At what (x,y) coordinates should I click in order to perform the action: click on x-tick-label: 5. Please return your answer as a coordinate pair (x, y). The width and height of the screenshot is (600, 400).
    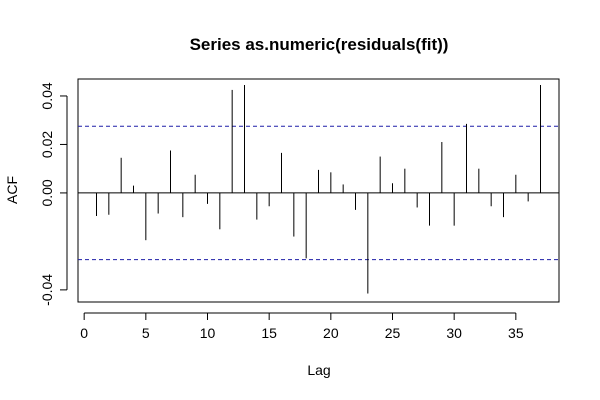
    Looking at the image, I should click on (146, 333).